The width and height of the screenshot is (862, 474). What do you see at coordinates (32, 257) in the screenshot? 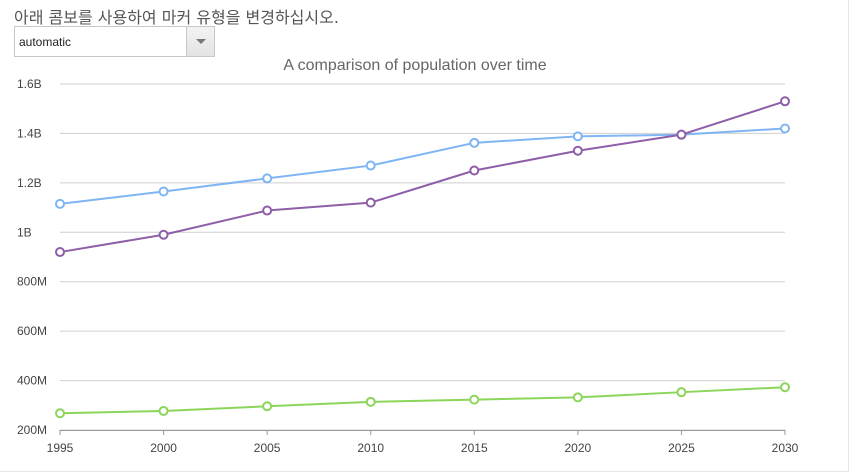
I see `y-axis: 200M 400M 600M 800M 1B 1.2B 1.4B 1.6B` at bounding box center [32, 257].